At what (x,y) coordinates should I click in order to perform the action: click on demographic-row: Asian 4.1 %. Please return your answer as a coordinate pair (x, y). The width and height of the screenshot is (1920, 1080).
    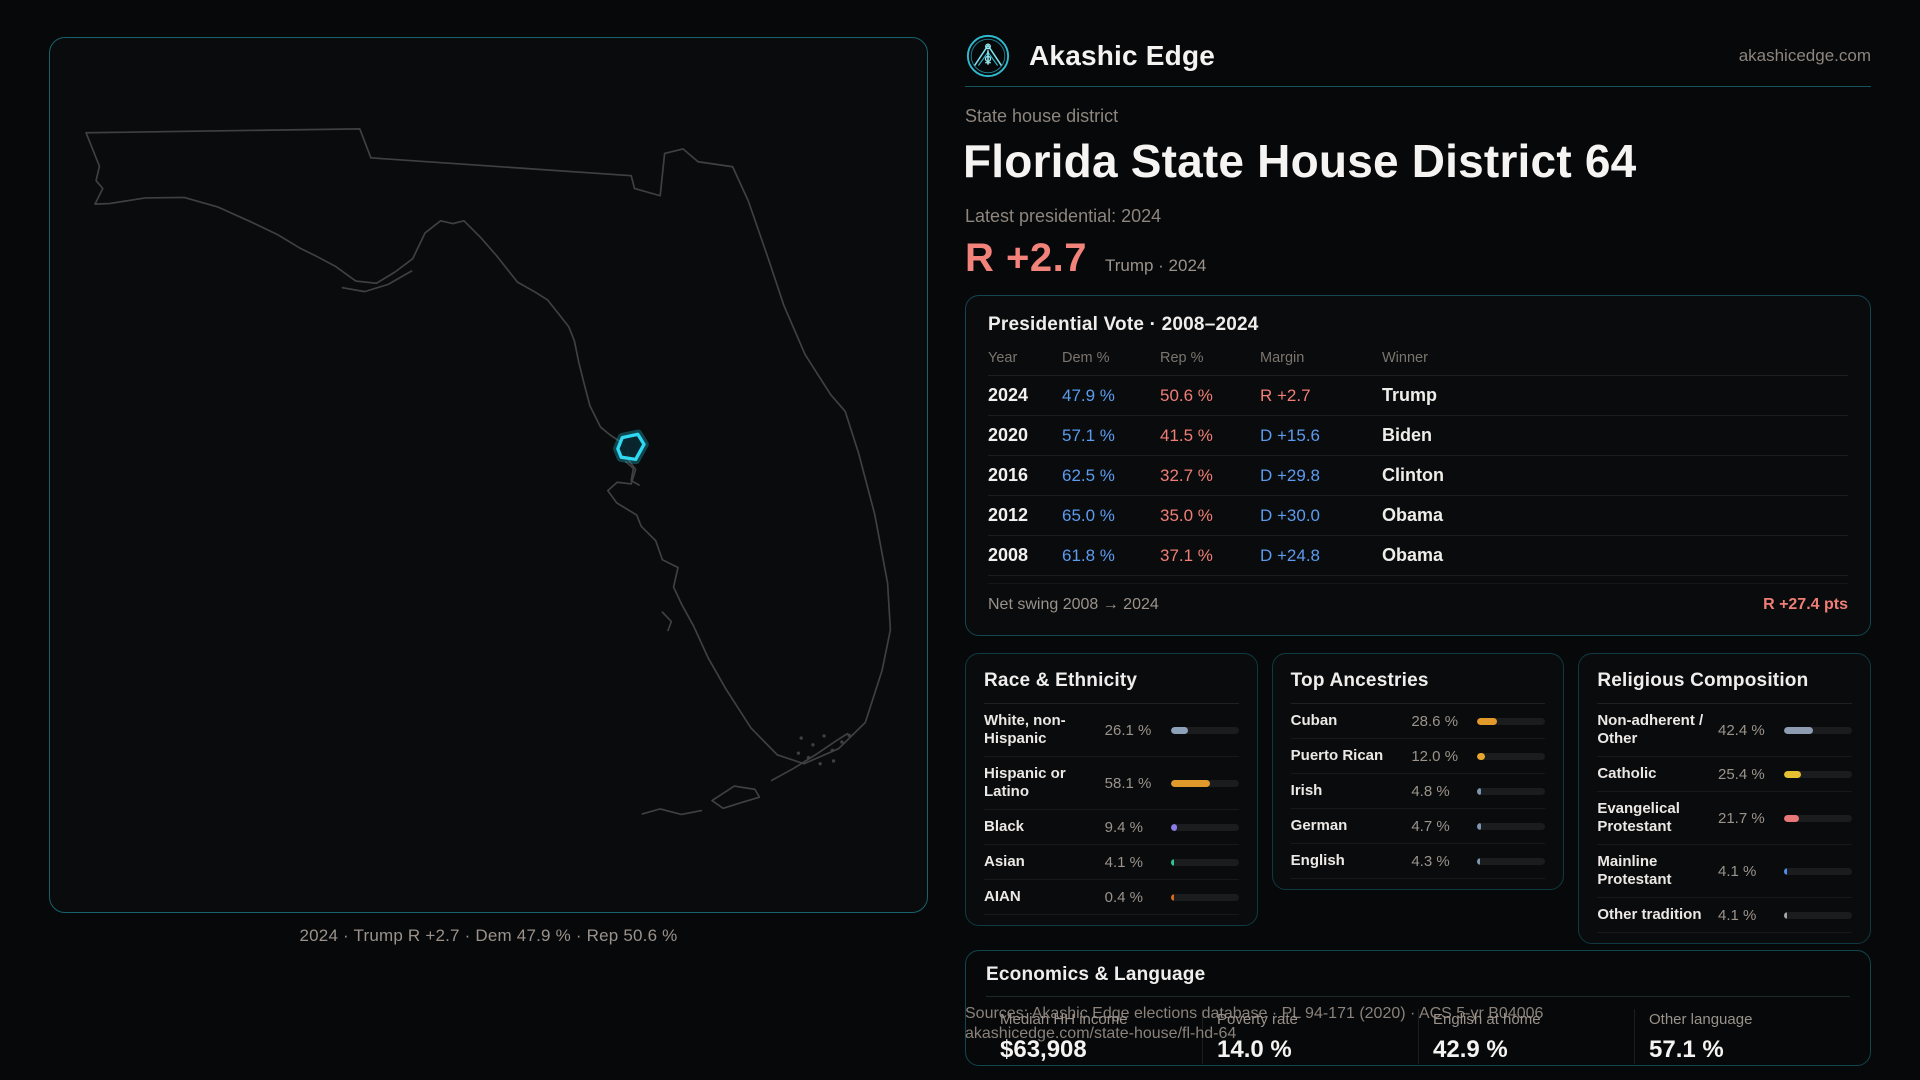
    Looking at the image, I should click on (1111, 862).